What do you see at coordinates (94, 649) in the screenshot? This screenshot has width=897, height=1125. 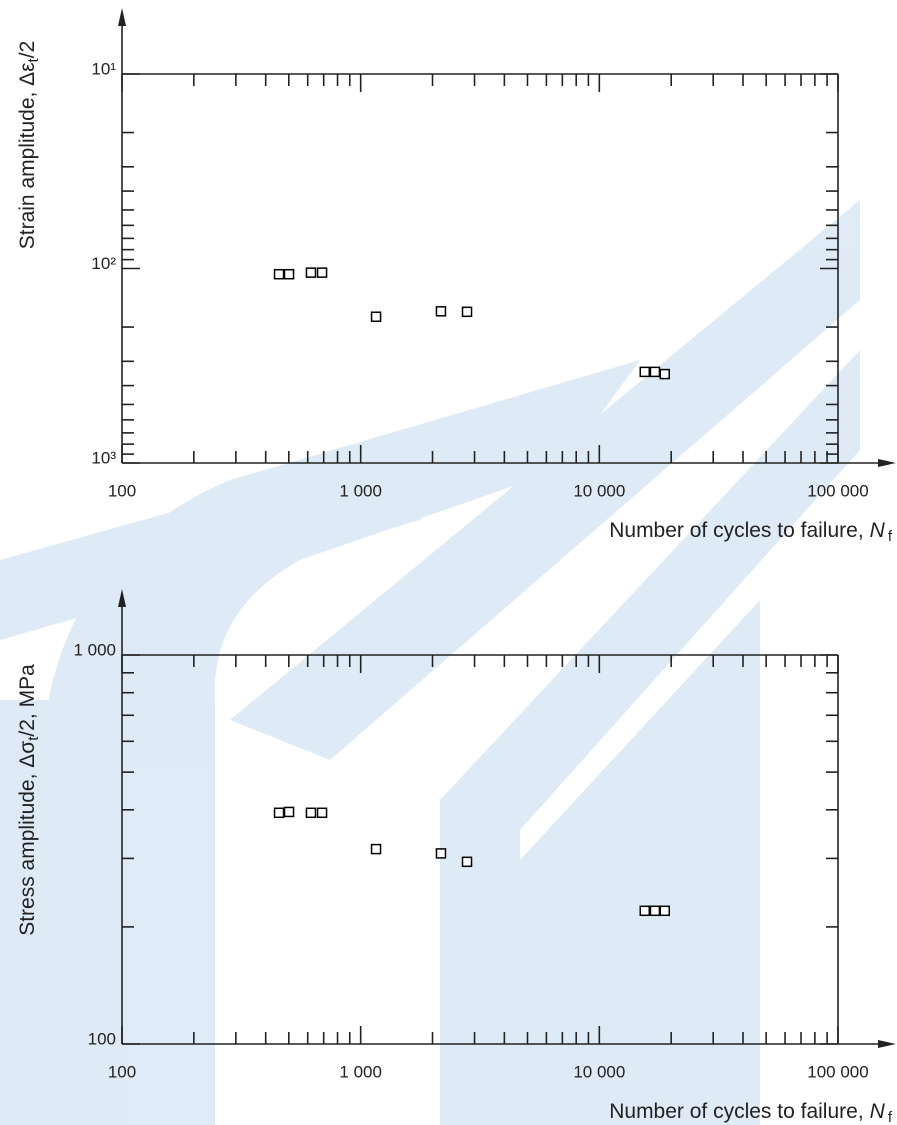 I see `y-tick-label: 1 000` at bounding box center [94, 649].